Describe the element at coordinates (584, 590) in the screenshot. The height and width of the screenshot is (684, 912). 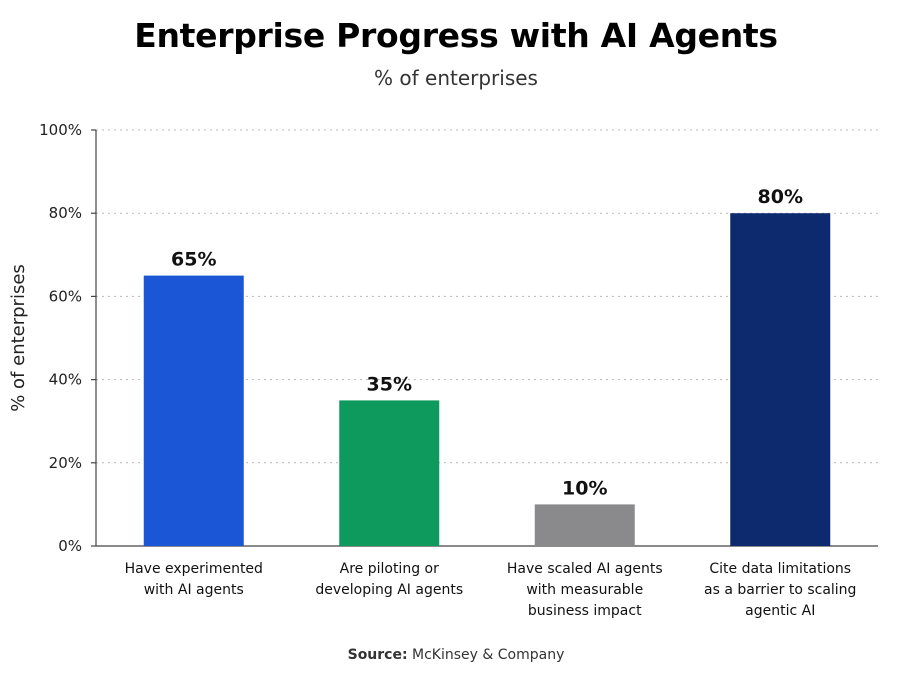
I see `category-label: with measurable` at that location.